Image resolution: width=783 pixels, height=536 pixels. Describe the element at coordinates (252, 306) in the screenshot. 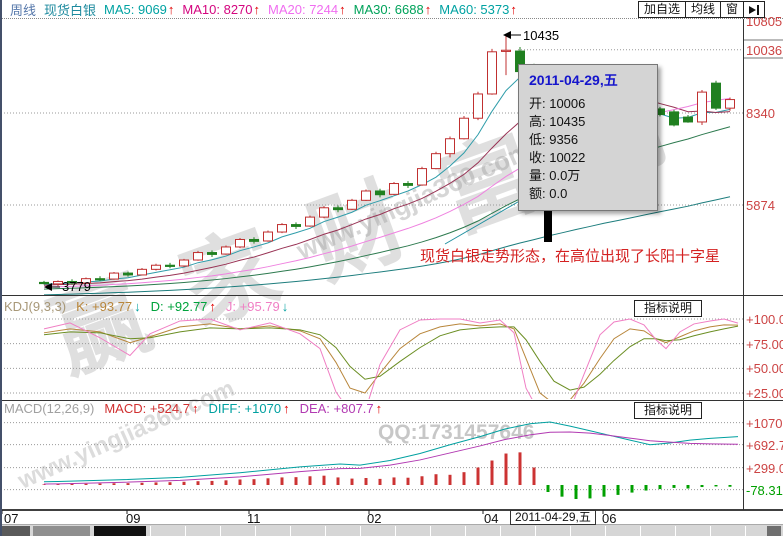

I see `indicator-value: J: +95.79` at that location.